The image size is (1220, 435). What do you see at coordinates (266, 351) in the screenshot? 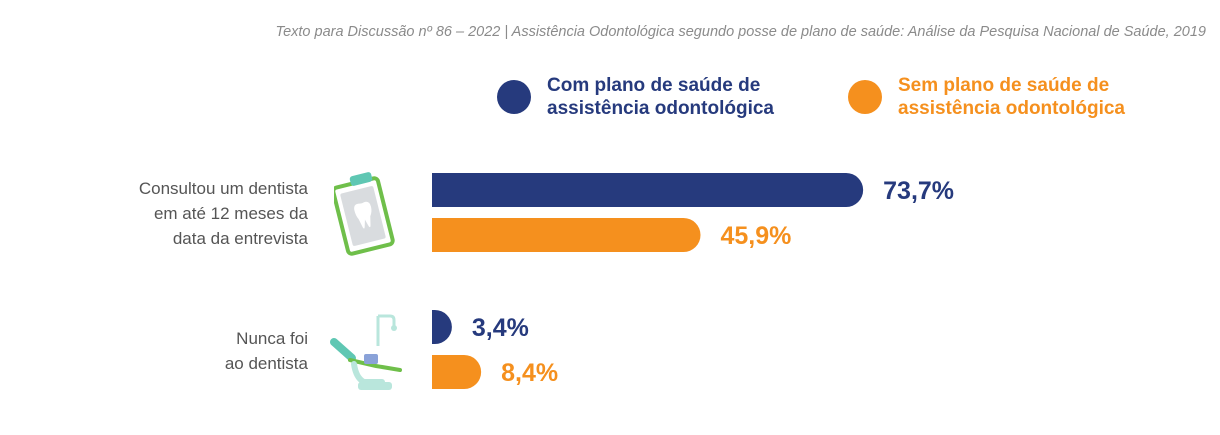
I see `category-label-never: Nunca foi ao dentista` at bounding box center [266, 351].